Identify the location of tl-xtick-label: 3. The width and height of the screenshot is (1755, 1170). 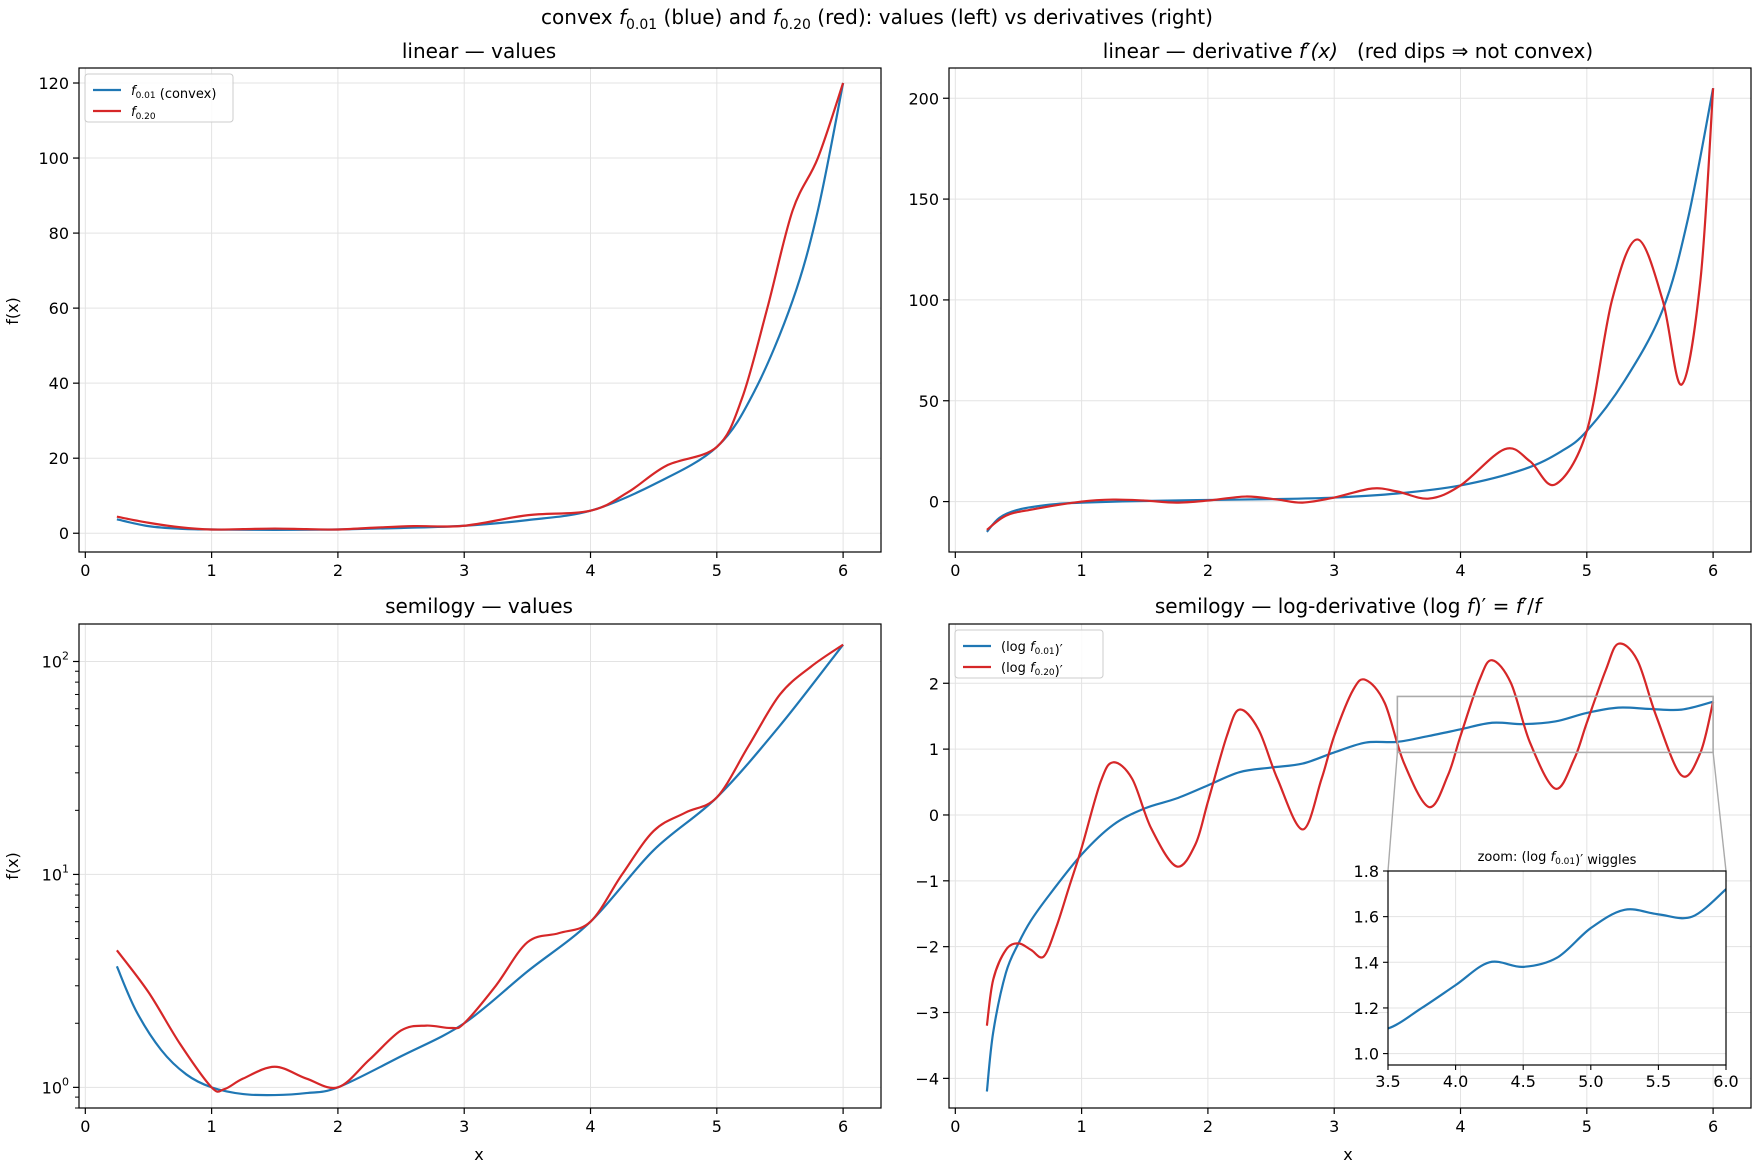
(464, 570).